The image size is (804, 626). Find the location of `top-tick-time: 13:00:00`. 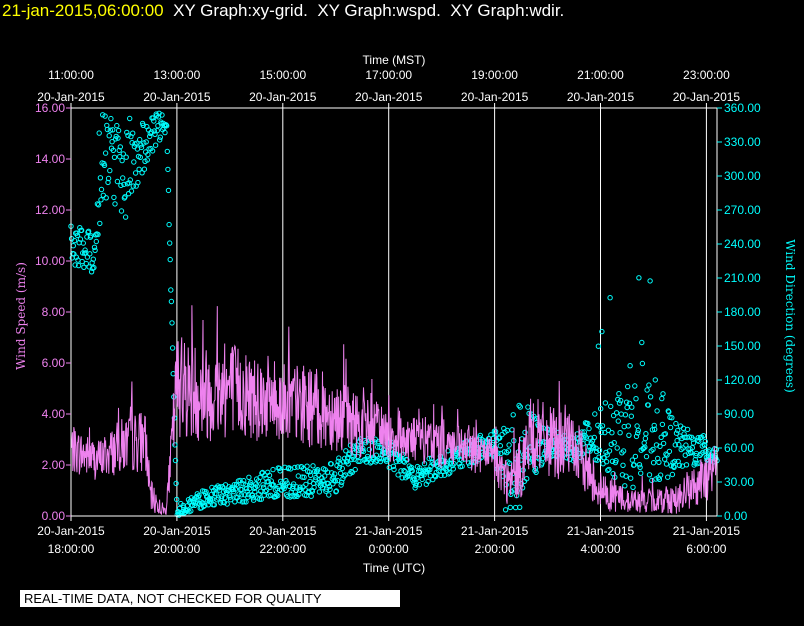

top-tick-time: 13:00:00 is located at coordinates (177, 75).